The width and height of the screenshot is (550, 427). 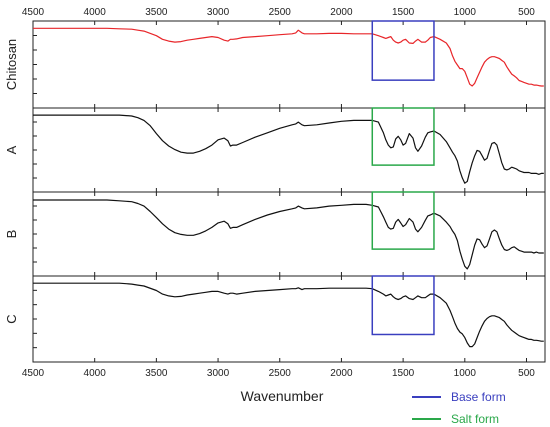 I want to click on bottom-tick-label: 3000, so click(x=218, y=373).